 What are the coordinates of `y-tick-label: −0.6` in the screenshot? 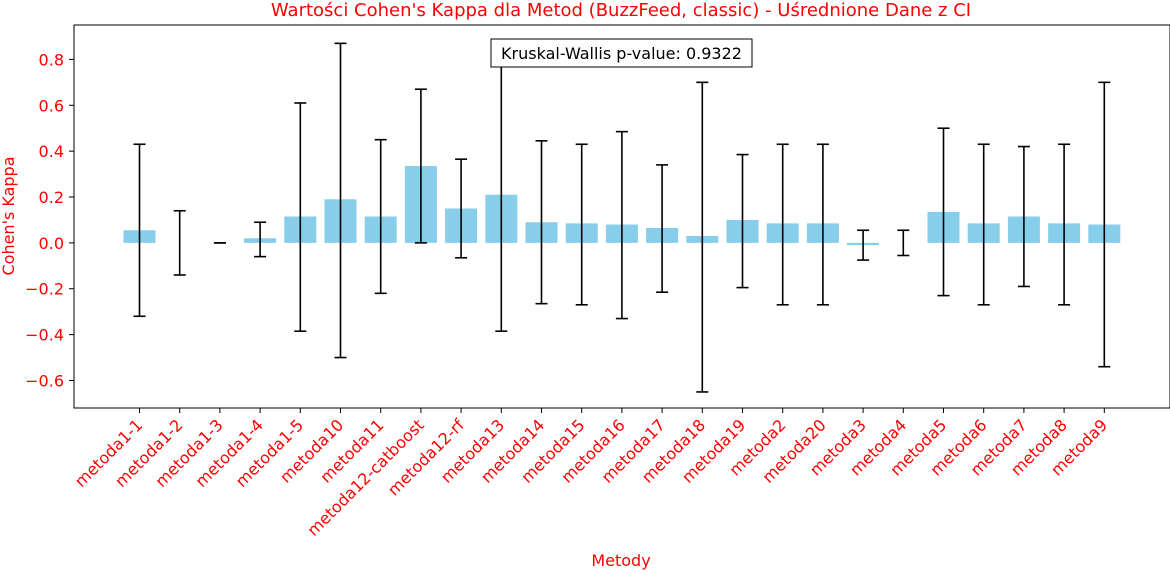 It's located at (44, 380).